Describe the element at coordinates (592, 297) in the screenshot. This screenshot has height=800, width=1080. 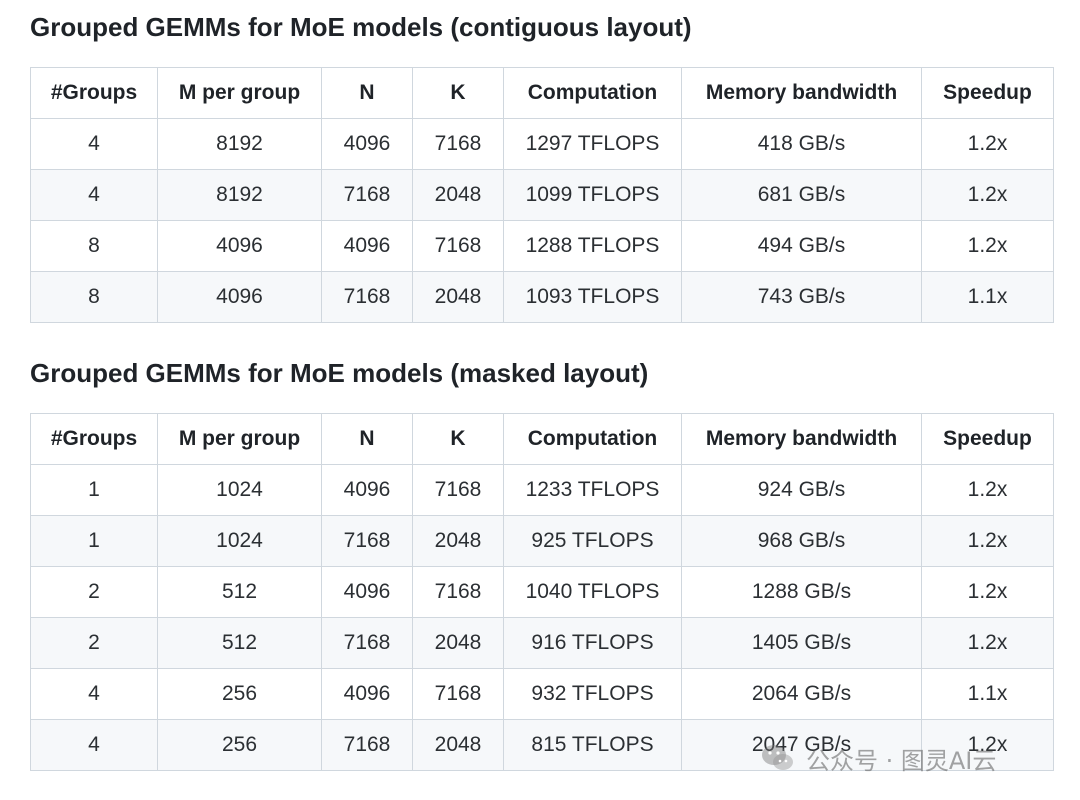
I see `cell-computation: 1093 TFLOPS` at that location.